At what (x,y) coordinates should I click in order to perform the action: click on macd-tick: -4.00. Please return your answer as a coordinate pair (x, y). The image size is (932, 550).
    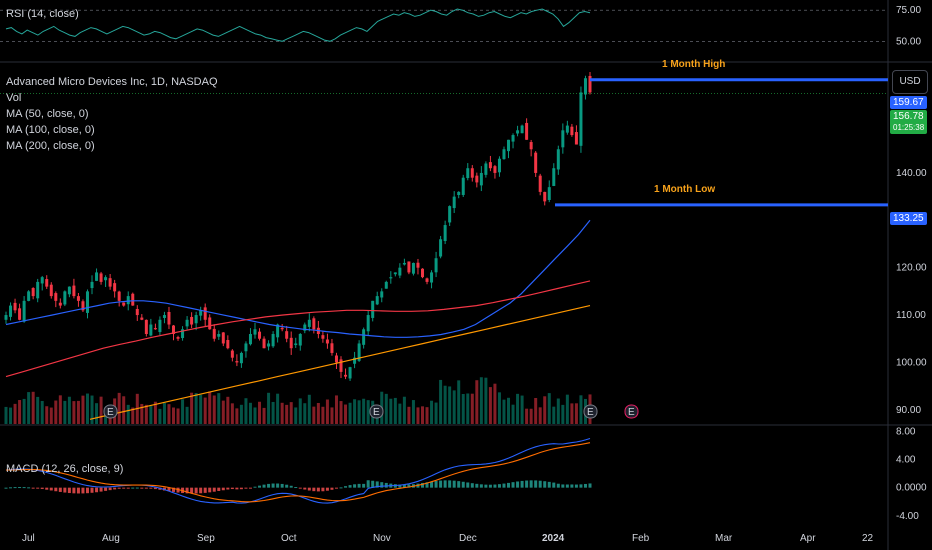
    Looking at the image, I should click on (907, 516).